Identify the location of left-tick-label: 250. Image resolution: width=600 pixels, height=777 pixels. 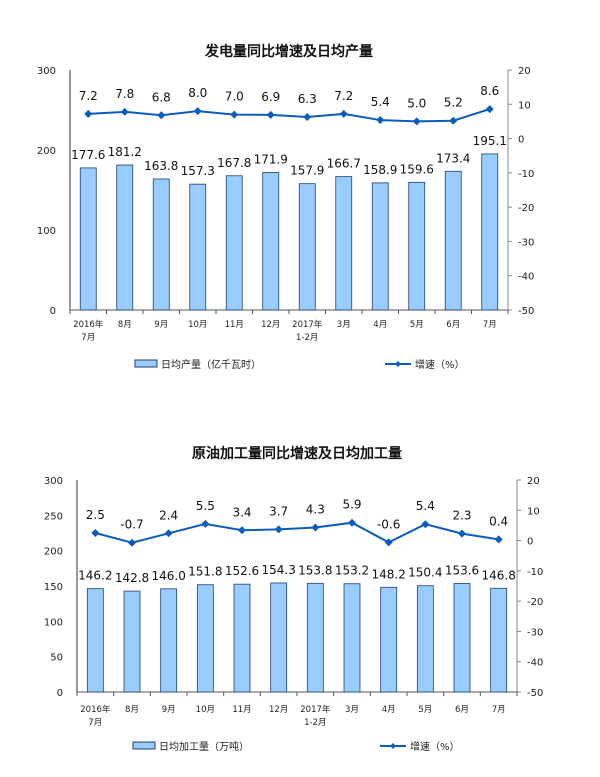
(53, 516).